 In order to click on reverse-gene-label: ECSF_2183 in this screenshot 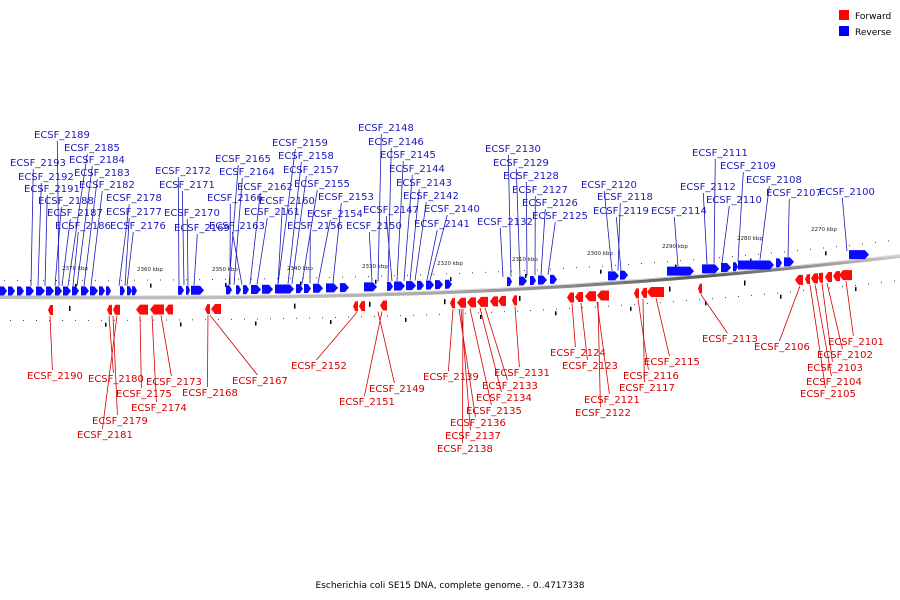, I will do `click(102, 173)`.